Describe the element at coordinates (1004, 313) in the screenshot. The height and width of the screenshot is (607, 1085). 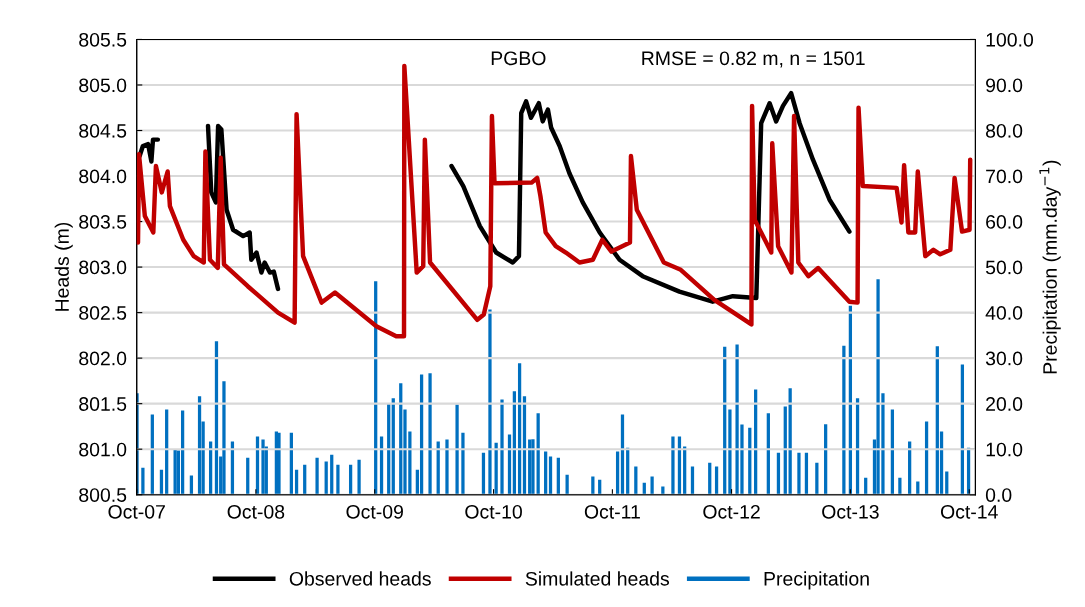
I see `y2-tick-label: 40.0` at that location.